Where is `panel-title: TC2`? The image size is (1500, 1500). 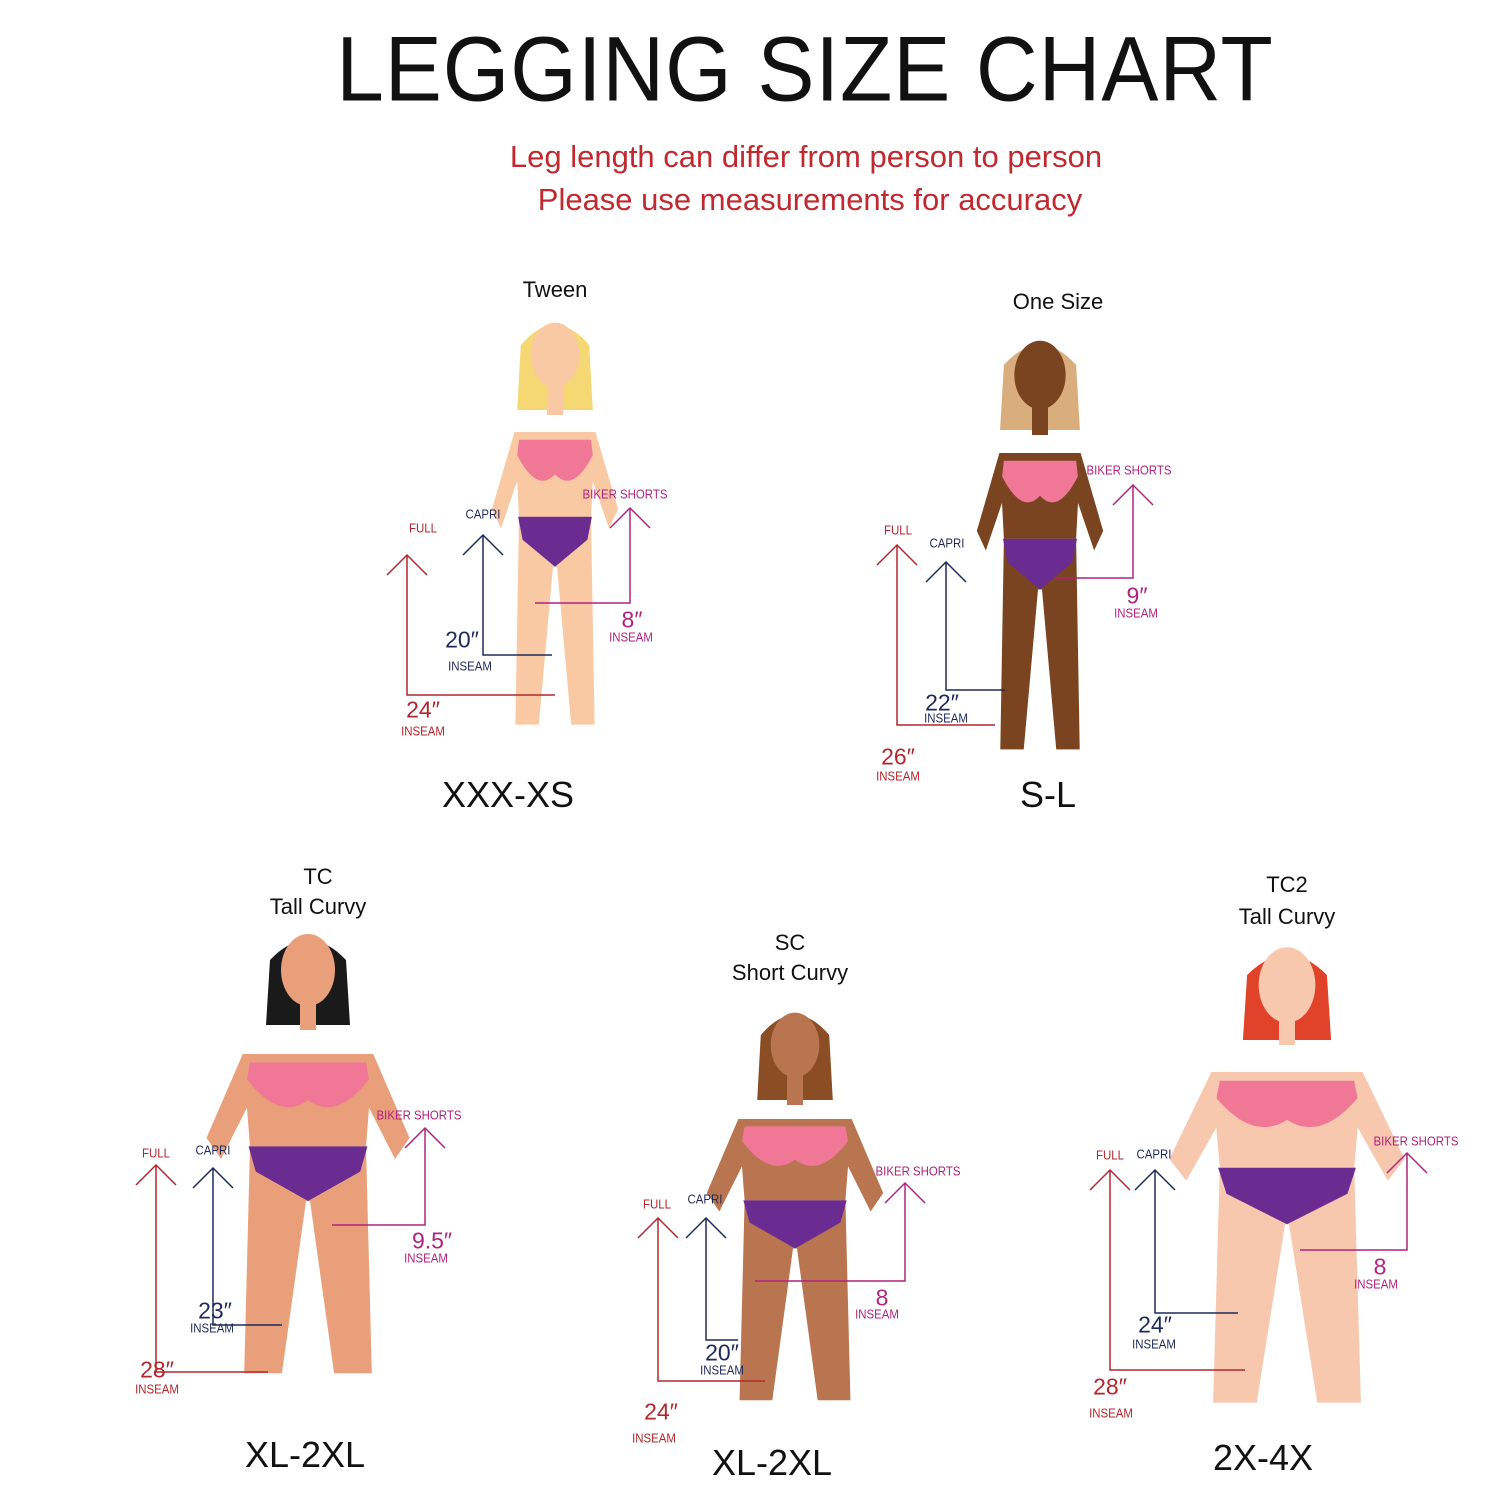
panel-title: TC2 is located at coordinates (1287, 884).